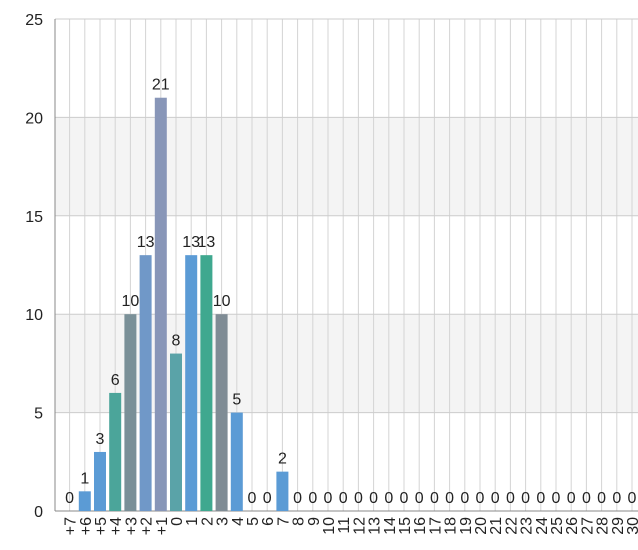  I want to click on x-tick-label: 13, so click(375, 526).